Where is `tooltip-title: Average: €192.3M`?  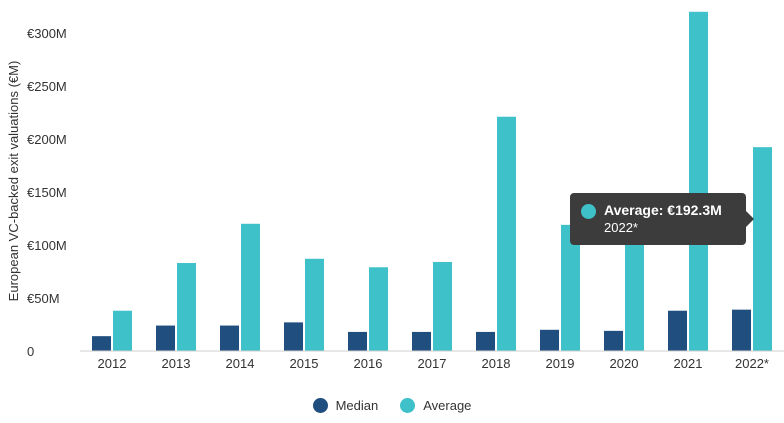
tooltip-title: Average: €192.3M is located at coordinates (663, 210).